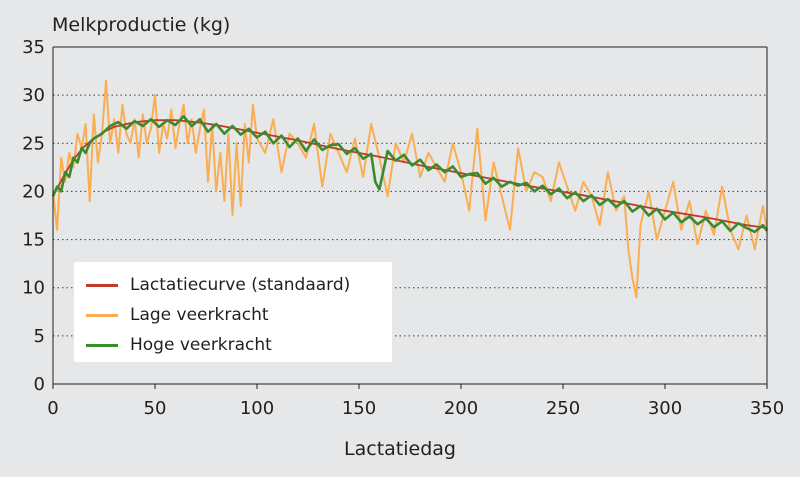 The image size is (800, 477). I want to click on legend-label-standard: Lactatiecurve (standaard), so click(240, 285).